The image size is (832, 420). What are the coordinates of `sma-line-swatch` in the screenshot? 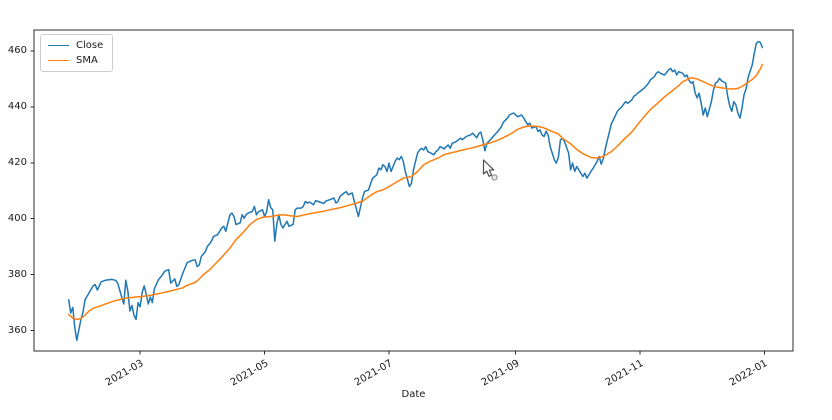 It's located at (58, 60).